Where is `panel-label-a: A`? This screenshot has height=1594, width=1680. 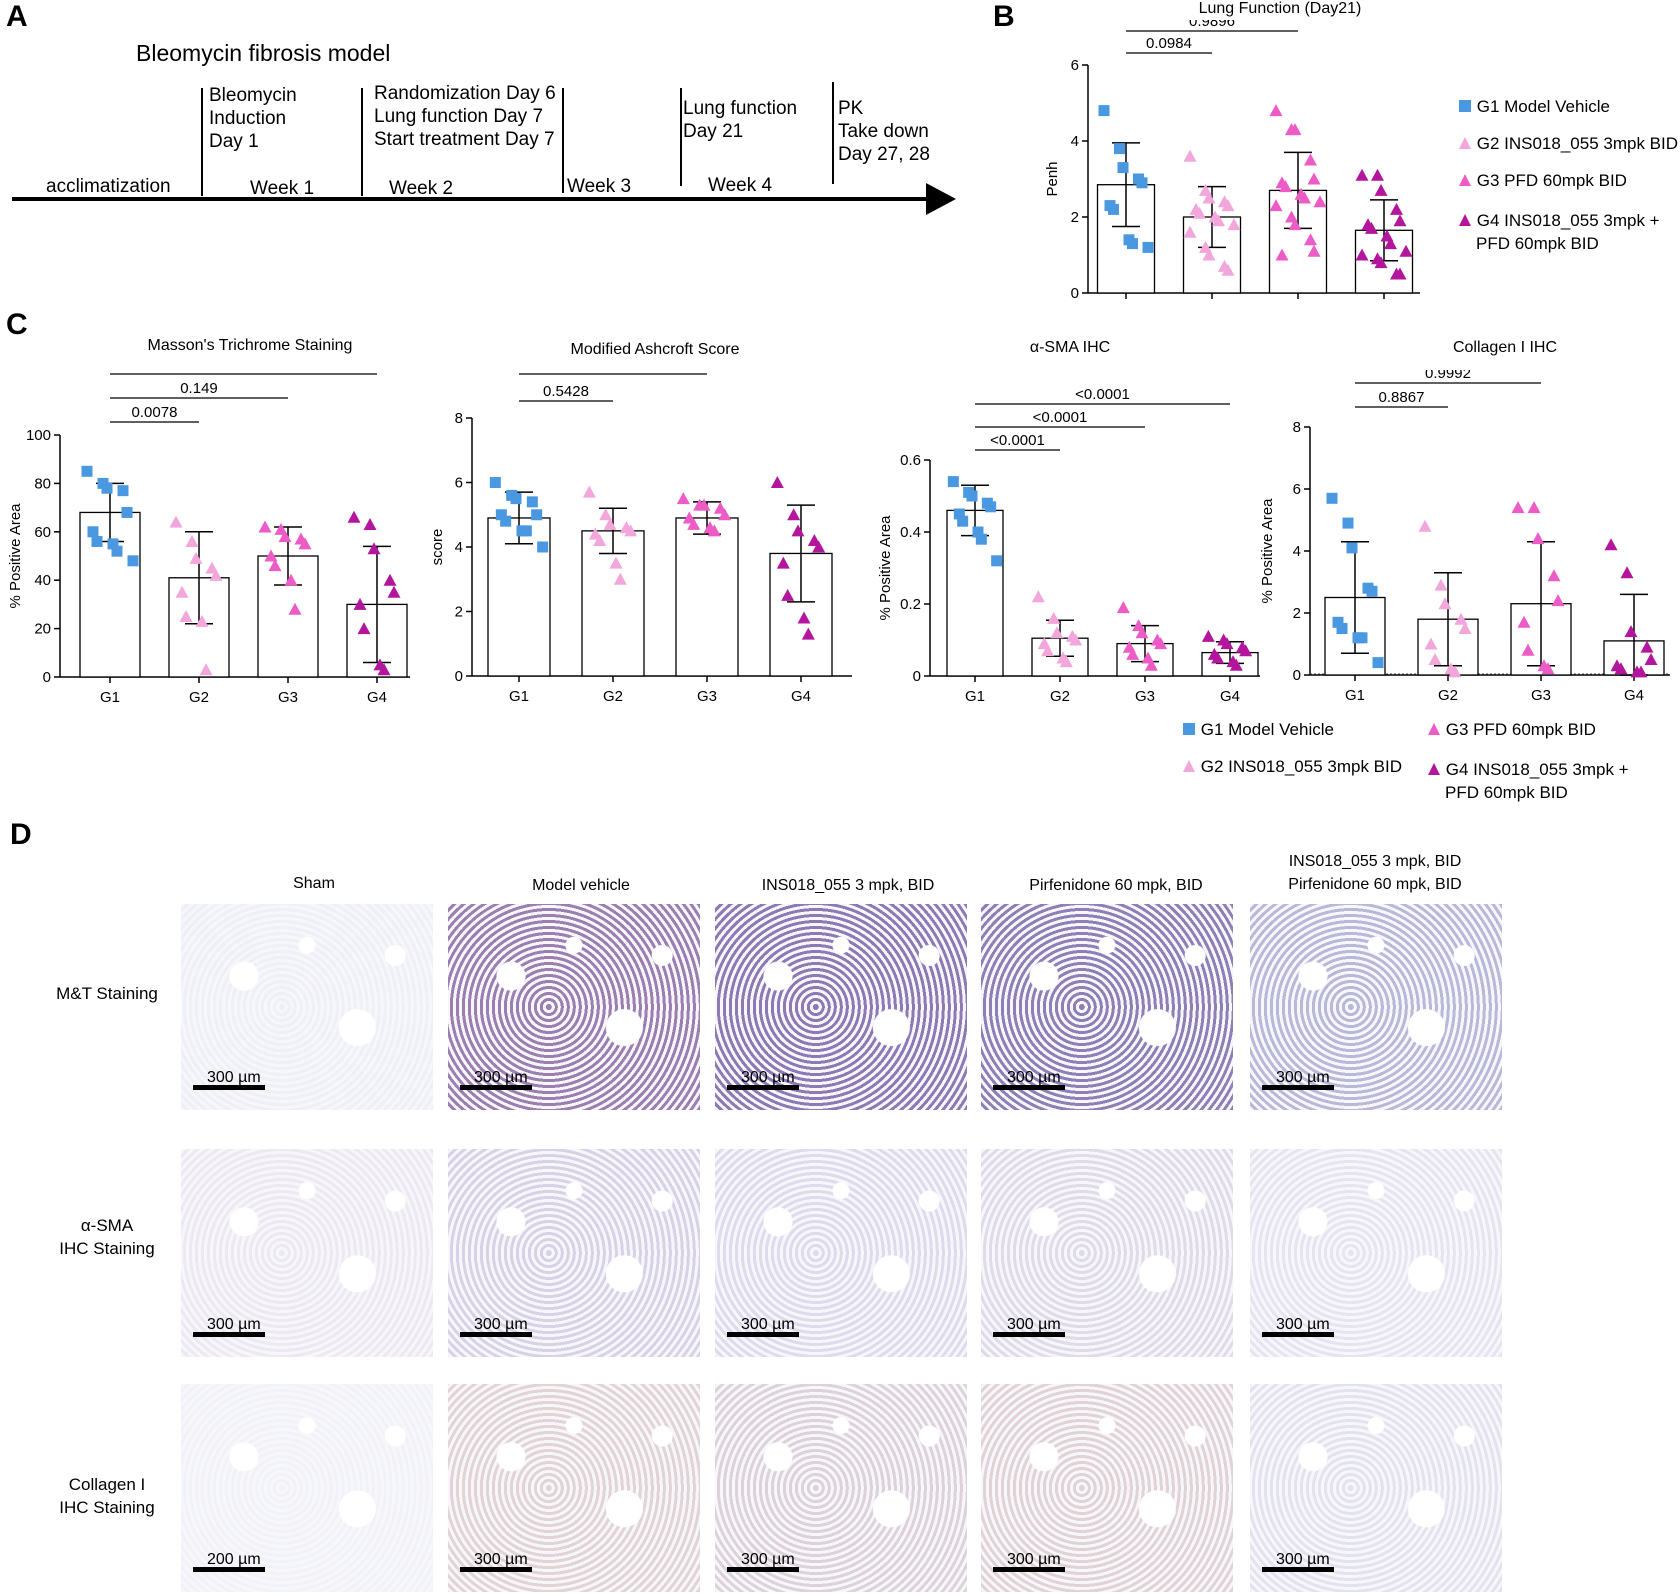 panel-label-a: A is located at coordinates (17, 16).